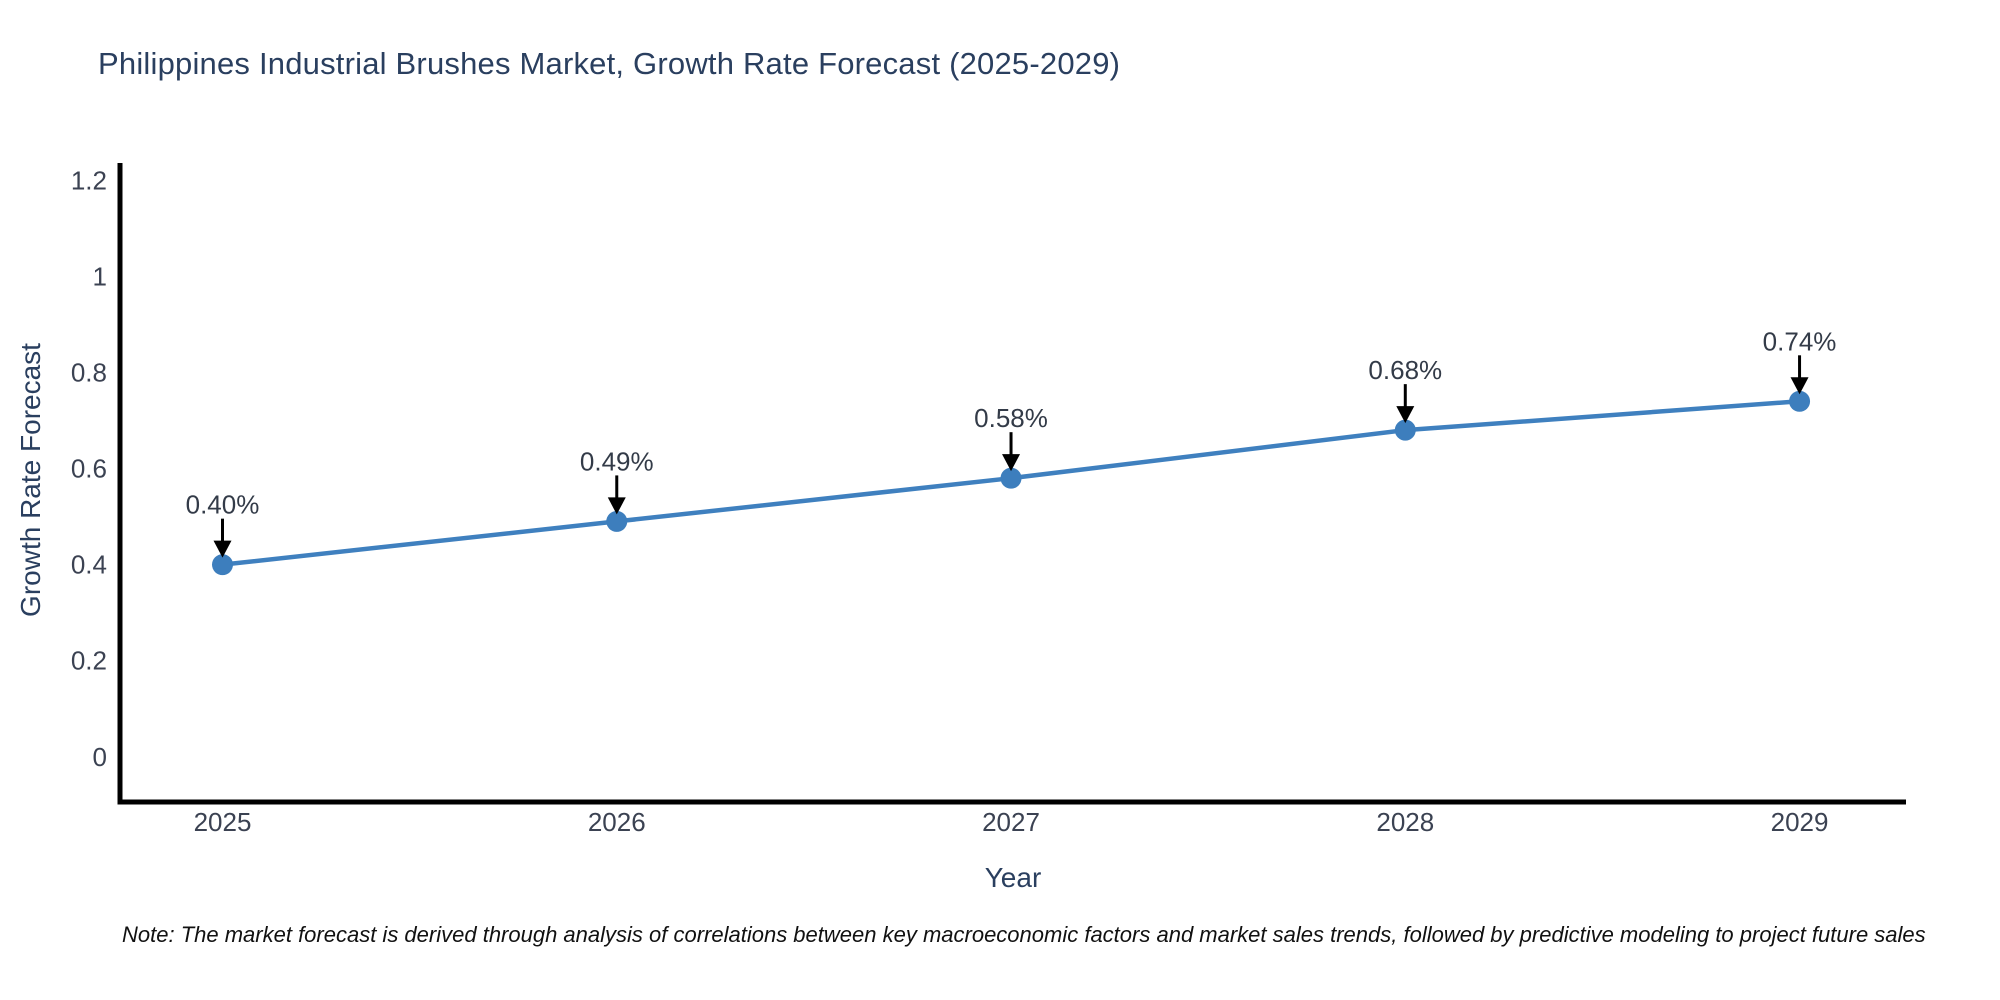 This screenshot has height=1000, width=2000. What do you see at coordinates (1011, 418) in the screenshot?
I see `annotation-label: 0.58%` at bounding box center [1011, 418].